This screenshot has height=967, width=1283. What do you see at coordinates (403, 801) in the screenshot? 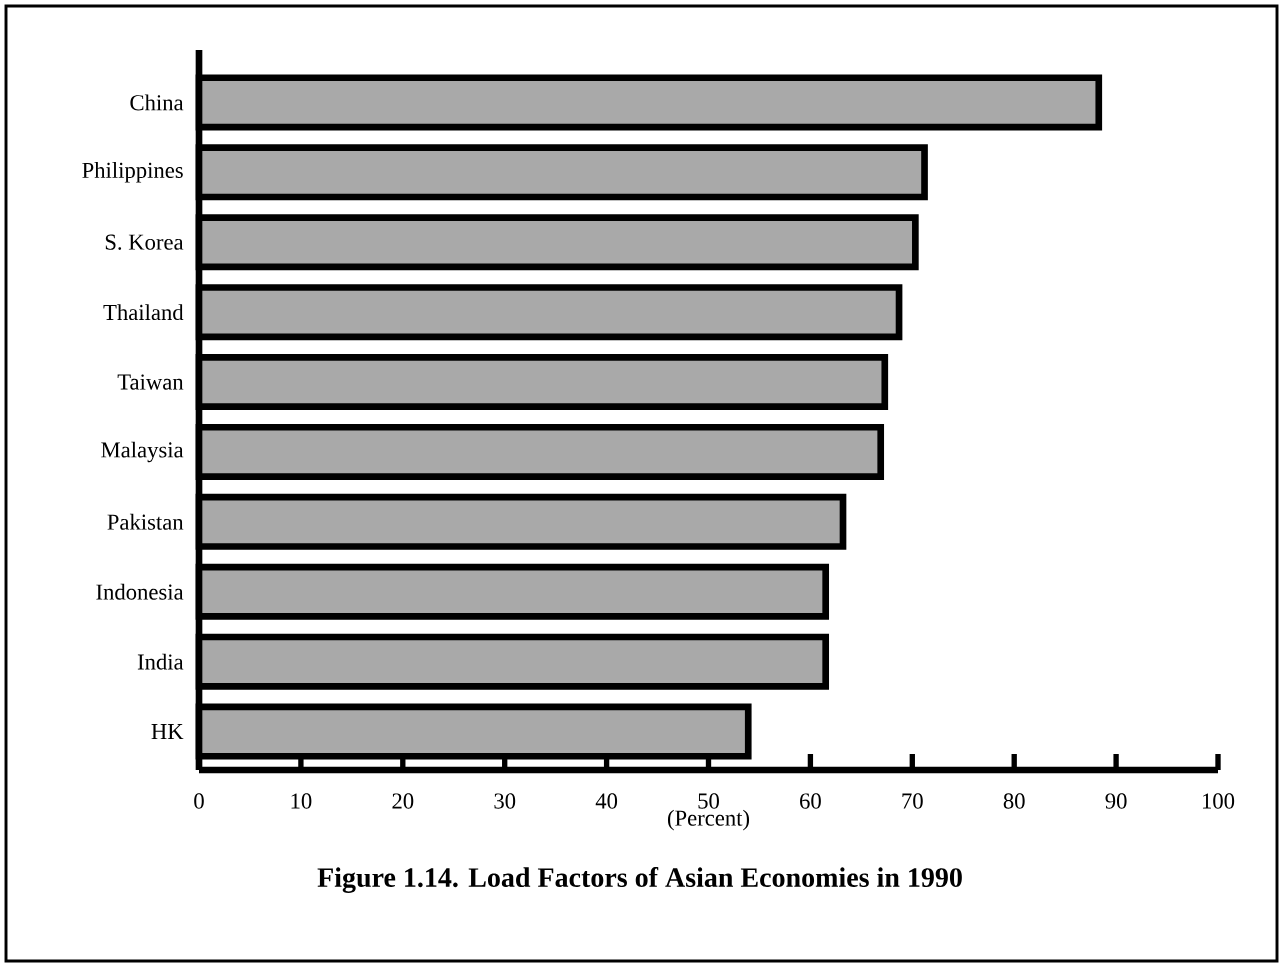
I see `x-tick-label: 20` at bounding box center [403, 801].